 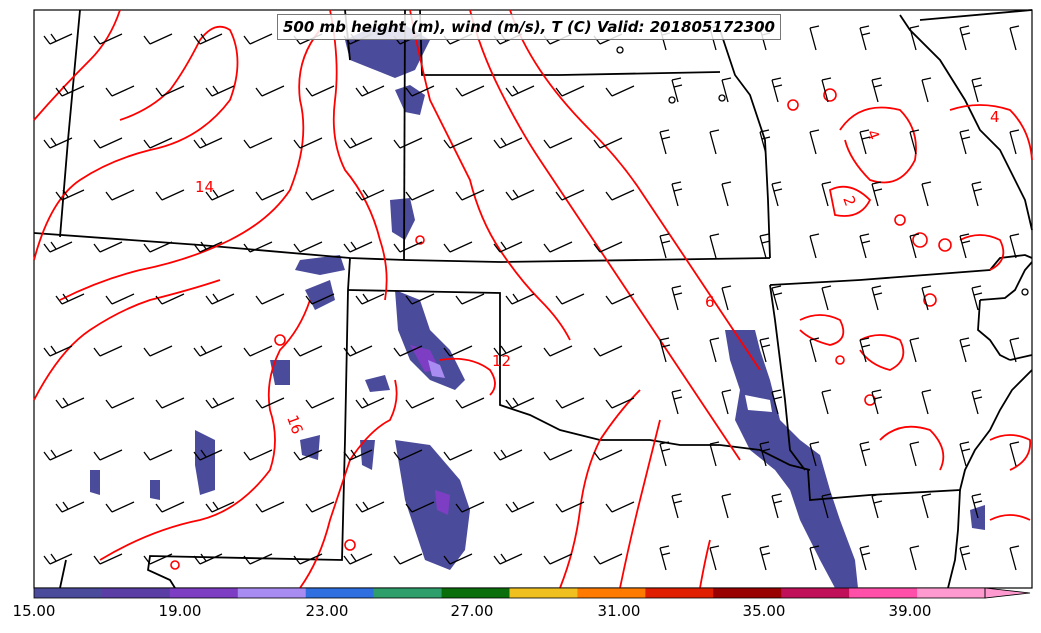 What do you see at coordinates (294, 425) in the screenshot?
I see `isotherm-label: 16` at bounding box center [294, 425].